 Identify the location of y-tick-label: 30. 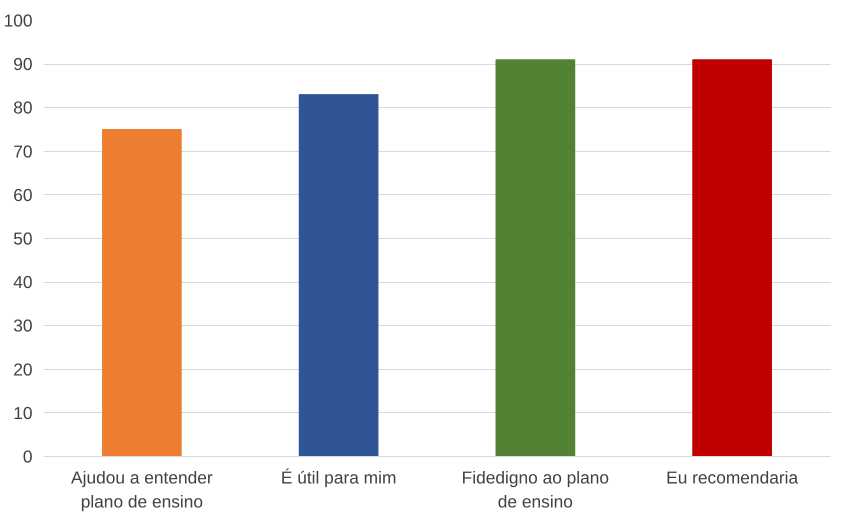
(23, 326).